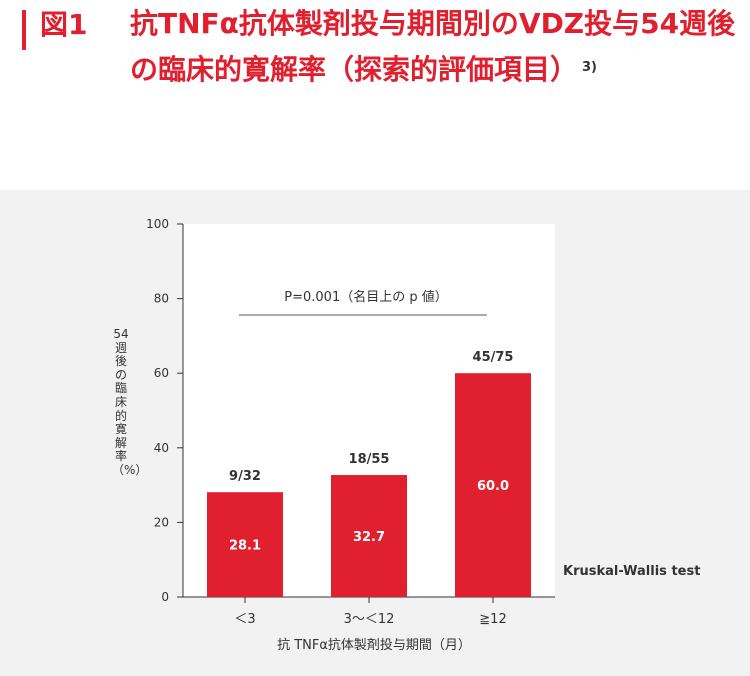 The width and height of the screenshot is (750, 676). I want to click on bar-value-label: 60.0, so click(493, 486).